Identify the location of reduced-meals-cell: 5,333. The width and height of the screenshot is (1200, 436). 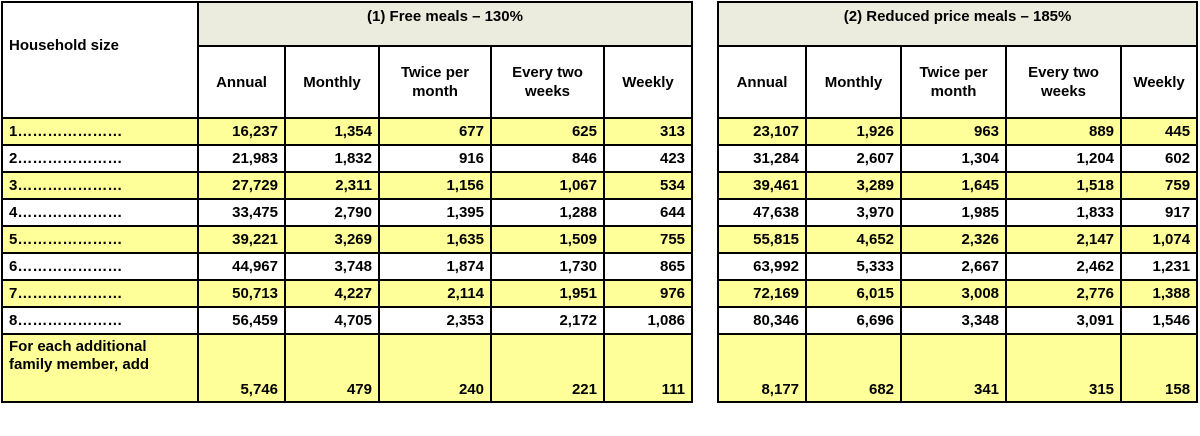
(854, 266).